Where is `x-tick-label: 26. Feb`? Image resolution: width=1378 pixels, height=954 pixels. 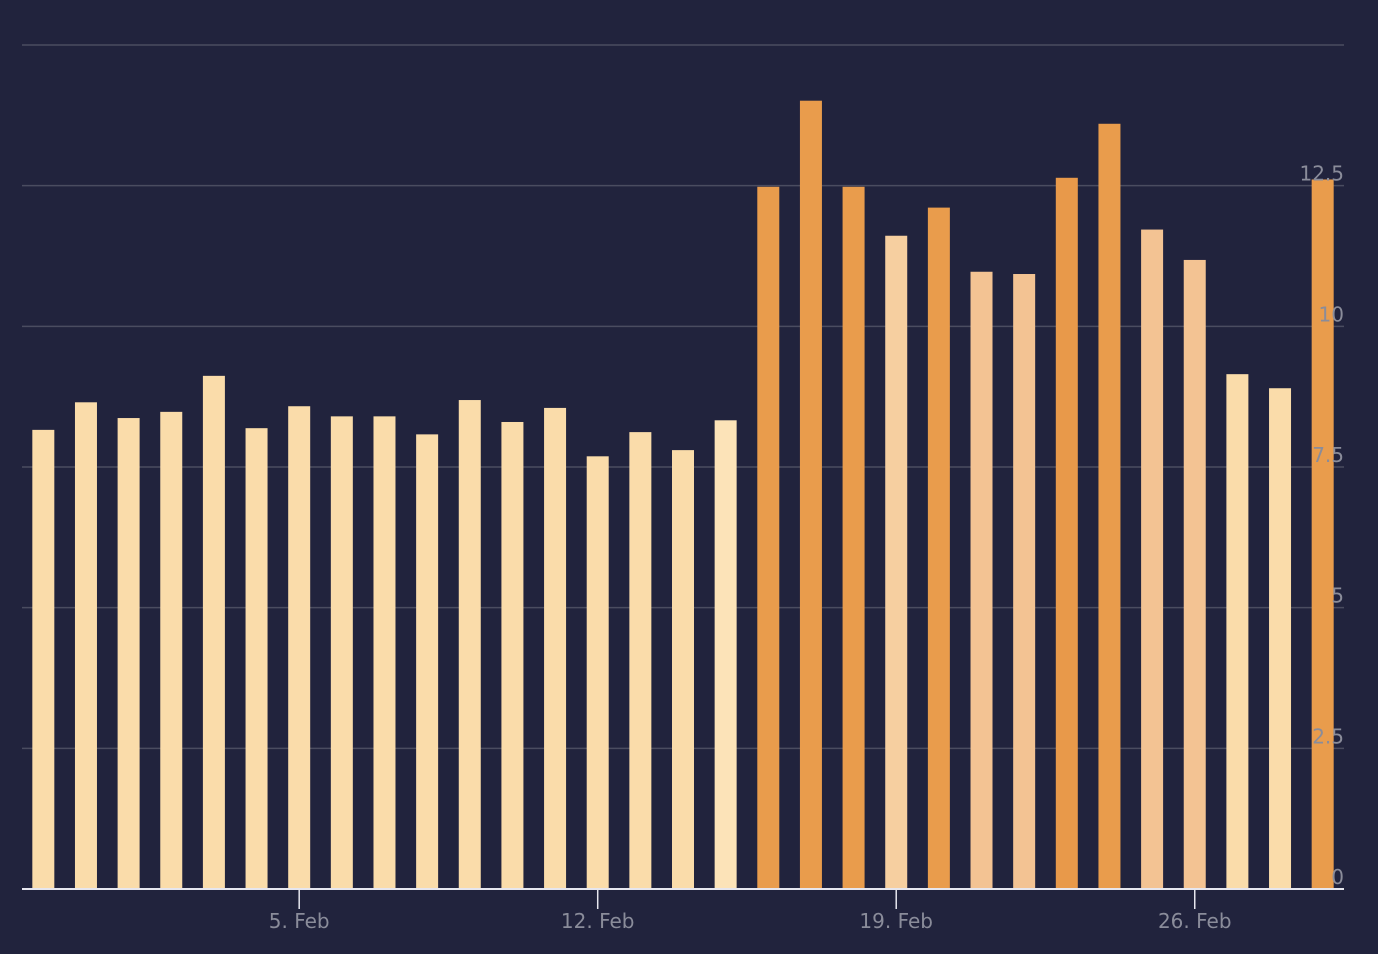 x-tick-label: 26. Feb is located at coordinates (1195, 921).